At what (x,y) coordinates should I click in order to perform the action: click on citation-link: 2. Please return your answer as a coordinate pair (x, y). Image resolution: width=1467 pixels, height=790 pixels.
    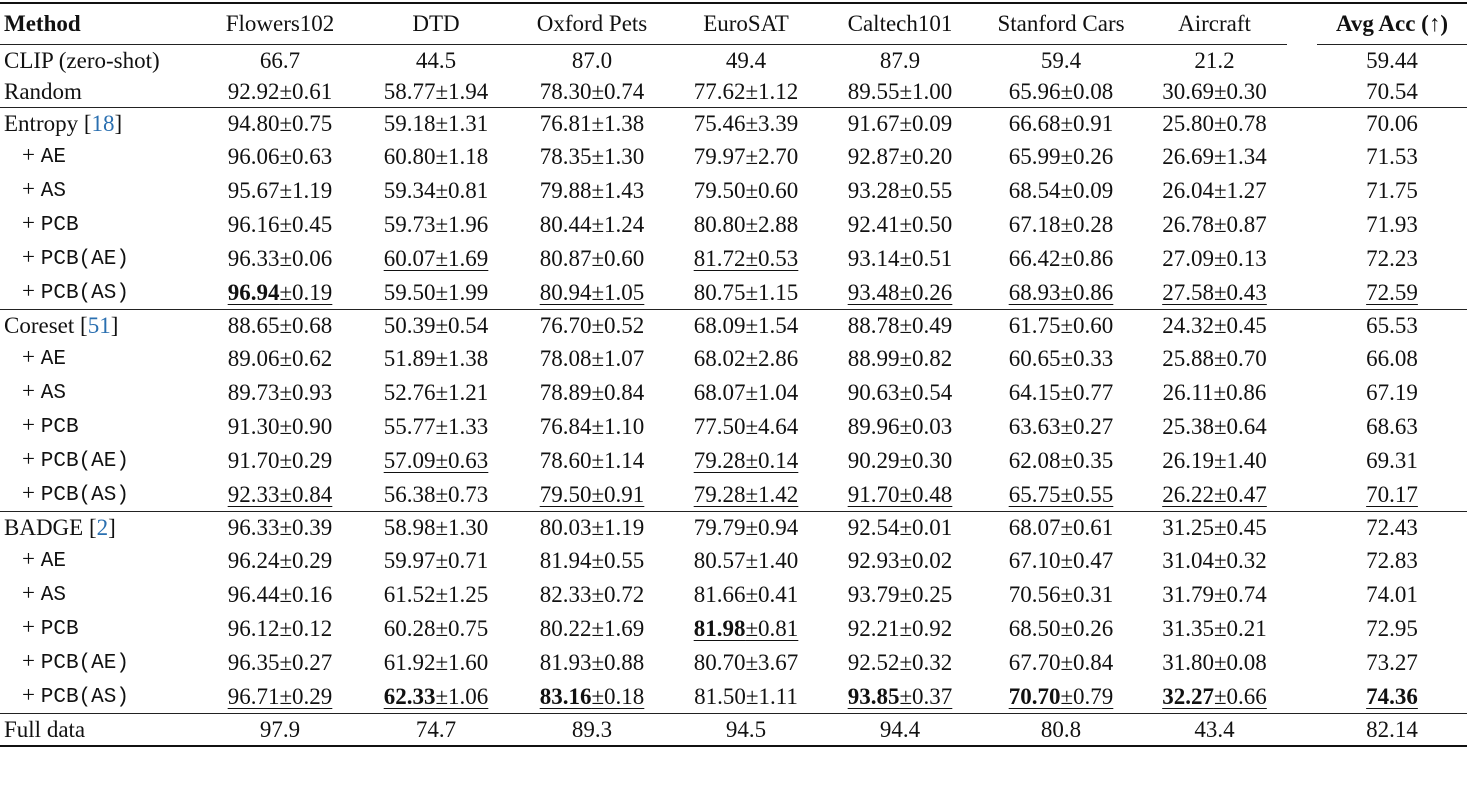
    Looking at the image, I should click on (102, 527).